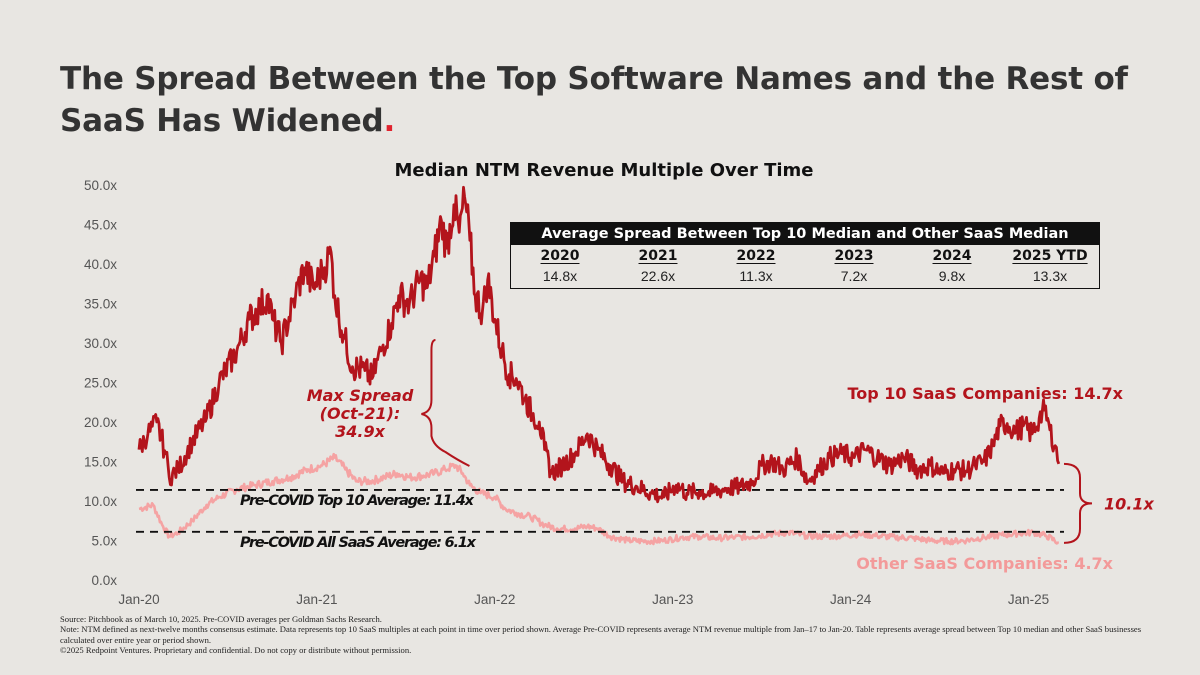 The image size is (1200, 675). Describe the element at coordinates (360, 431) in the screenshot. I see `max-spread-label: 34.9x` at that location.